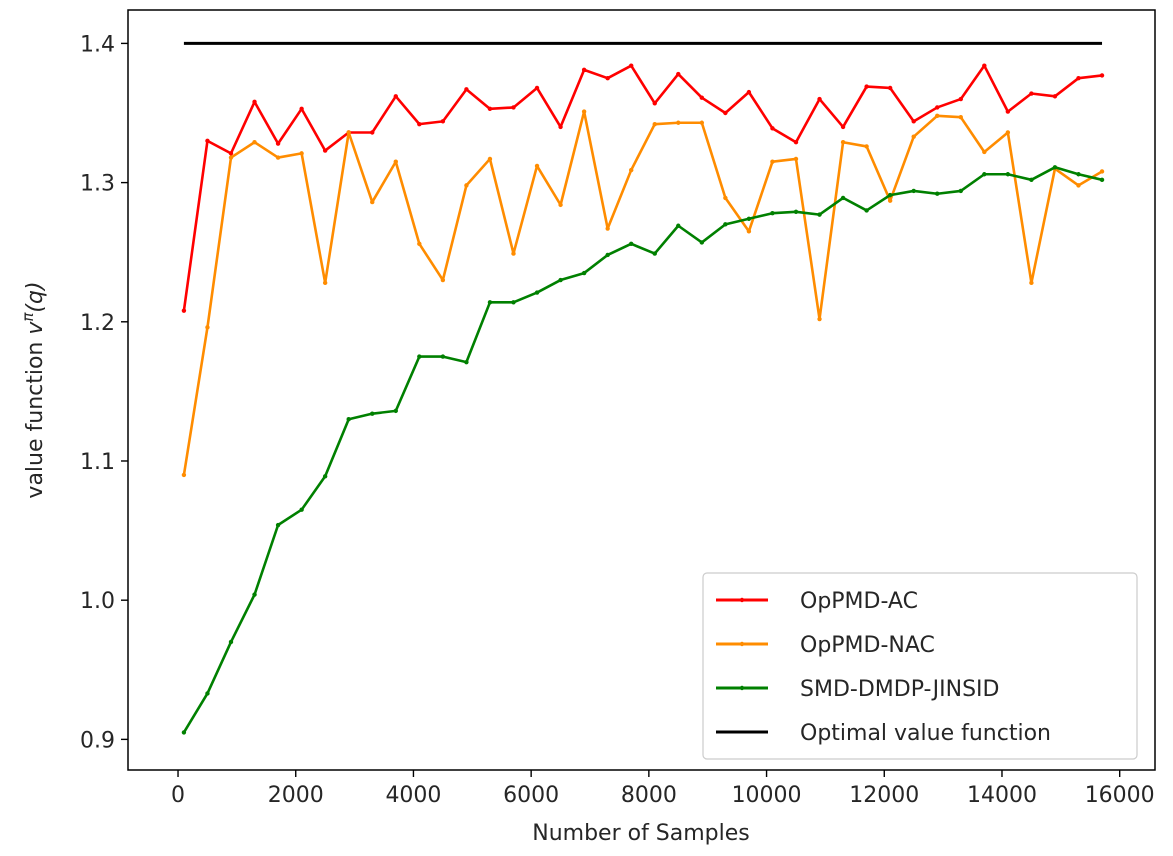  I want to click on legend-marker-oppmd-ac, so click(742, 600).